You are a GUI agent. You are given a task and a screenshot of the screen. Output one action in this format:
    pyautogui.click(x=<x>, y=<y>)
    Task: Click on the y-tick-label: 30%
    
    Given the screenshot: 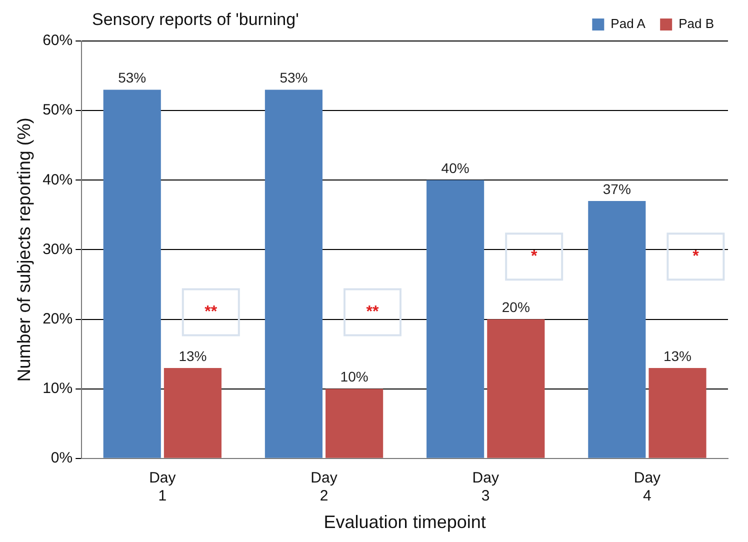 What is the action you would take?
    pyautogui.click(x=57, y=249)
    